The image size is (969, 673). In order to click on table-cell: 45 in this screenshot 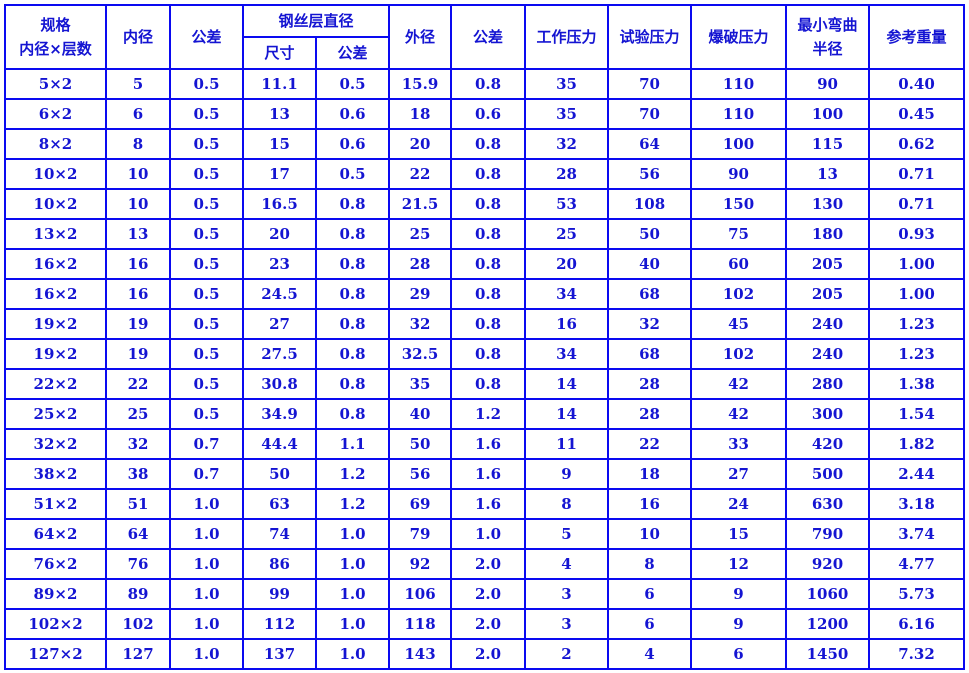, I will do `click(738, 324)`.